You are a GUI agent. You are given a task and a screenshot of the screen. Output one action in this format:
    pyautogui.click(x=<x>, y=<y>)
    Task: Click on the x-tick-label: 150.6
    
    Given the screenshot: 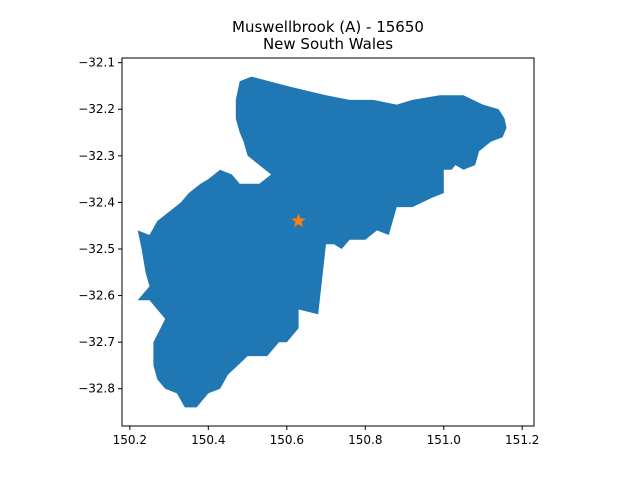 What is the action you would take?
    pyautogui.click(x=287, y=440)
    